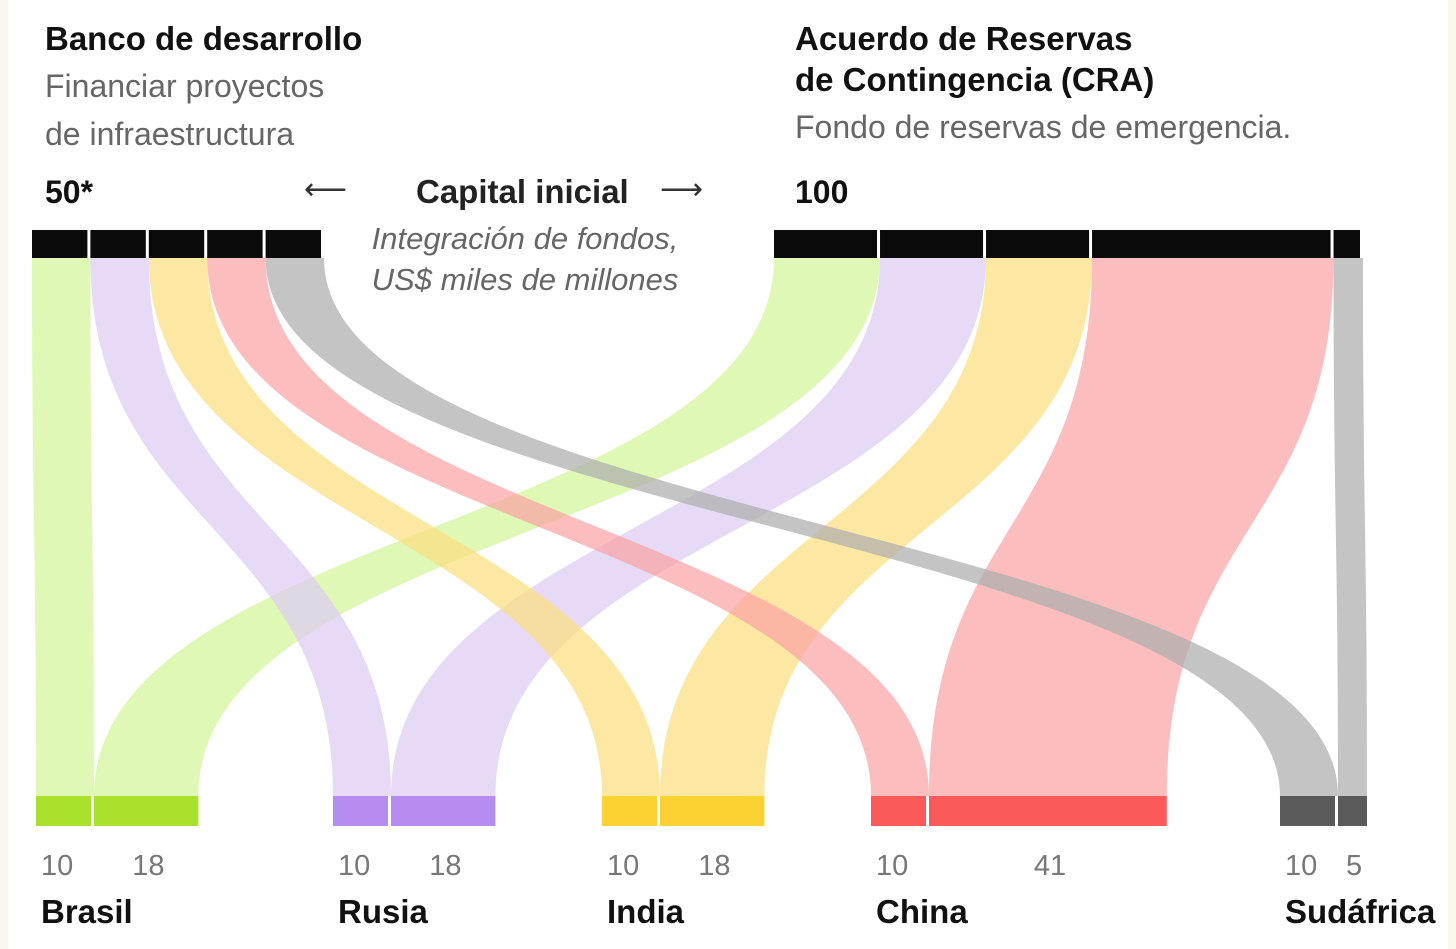 This screenshot has height=949, width=1456. What do you see at coordinates (892, 866) in the screenshot?
I see `value-banco-china: 10` at bounding box center [892, 866].